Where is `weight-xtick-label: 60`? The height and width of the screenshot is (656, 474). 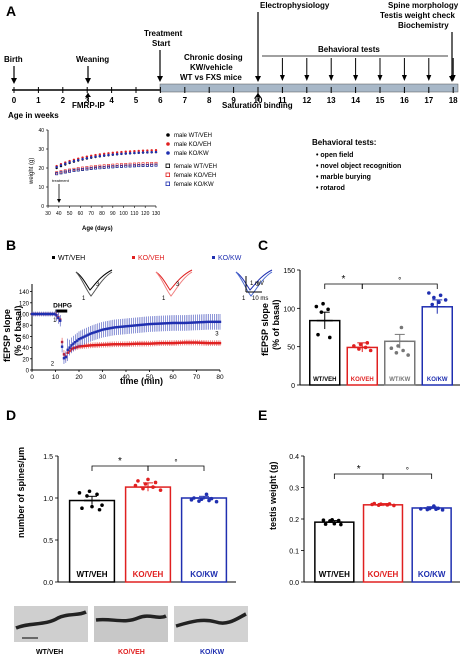
weight-xtick-label: 60 is located at coordinates (81, 214).